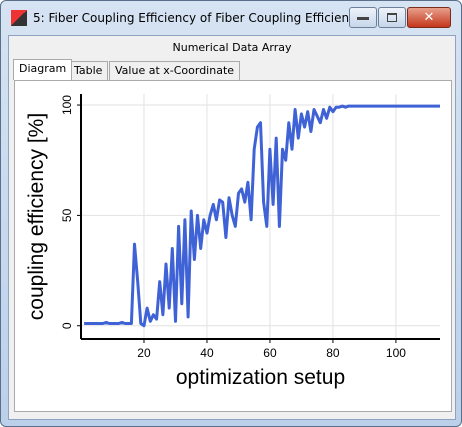 The width and height of the screenshot is (462, 427). What do you see at coordinates (144, 353) in the screenshot?
I see `x-tick-label: 20` at bounding box center [144, 353].